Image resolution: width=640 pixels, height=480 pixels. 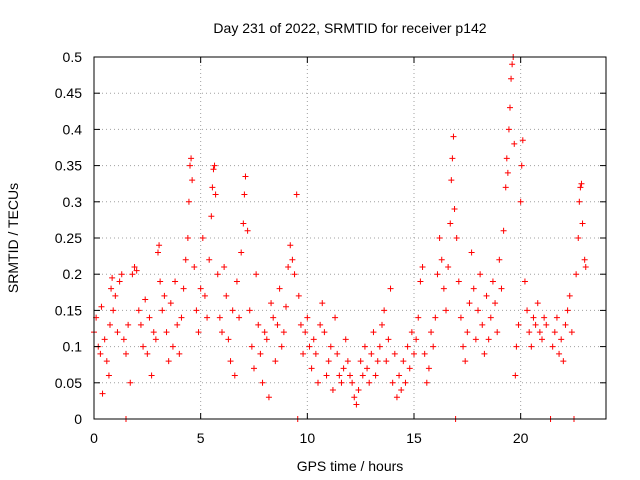 I want to click on x-tick-label: 5, so click(x=201, y=438).